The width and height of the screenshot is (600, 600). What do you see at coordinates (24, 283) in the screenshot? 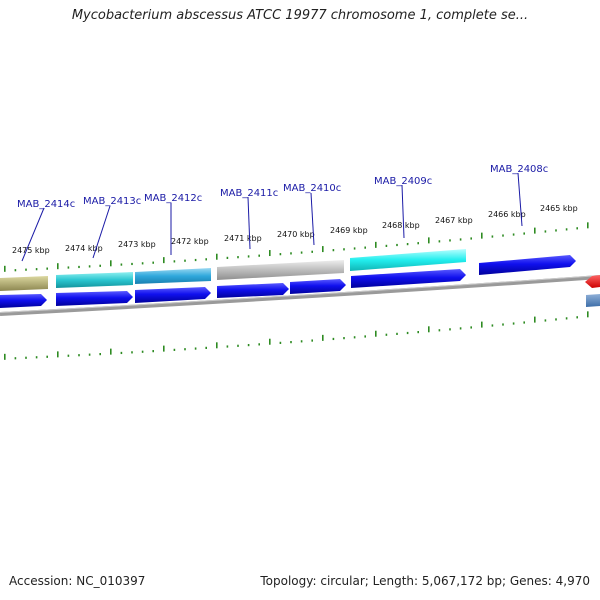
I see `gene-mab2414c` at bounding box center [24, 283].